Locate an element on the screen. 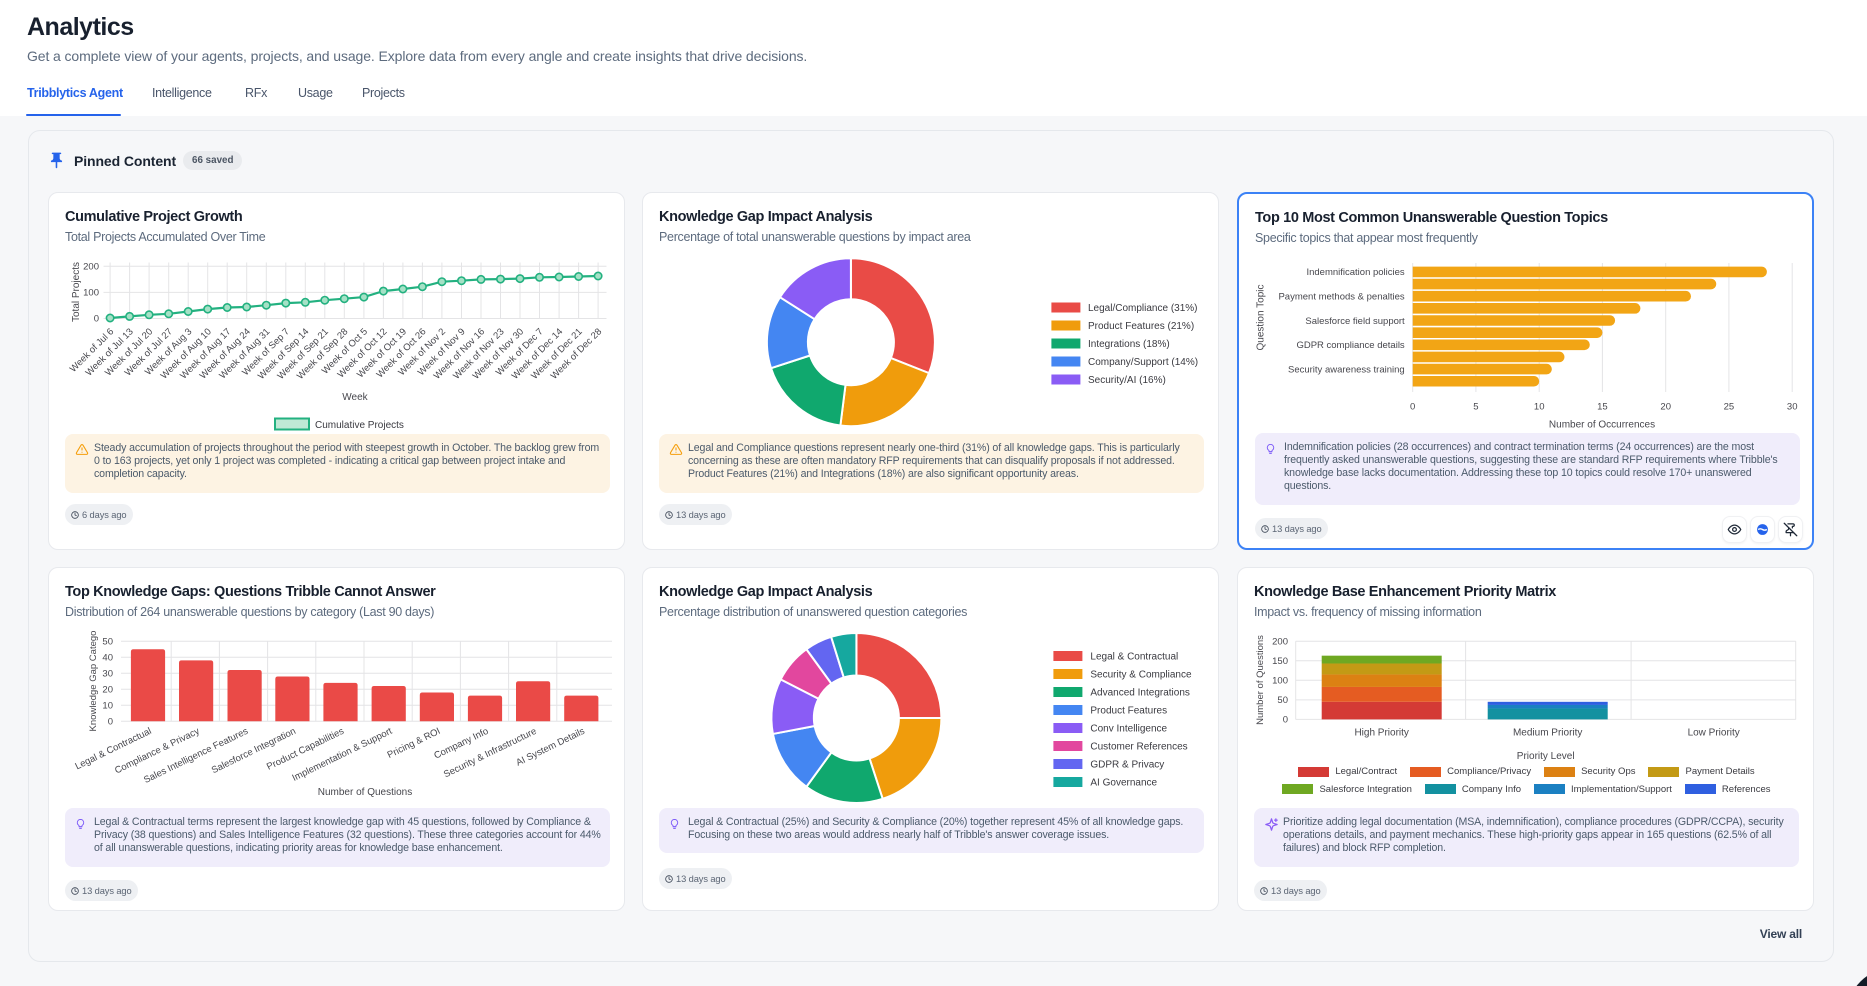 This screenshot has height=986, width=1867. svg-text: Security awareness training is located at coordinates (1346, 369).